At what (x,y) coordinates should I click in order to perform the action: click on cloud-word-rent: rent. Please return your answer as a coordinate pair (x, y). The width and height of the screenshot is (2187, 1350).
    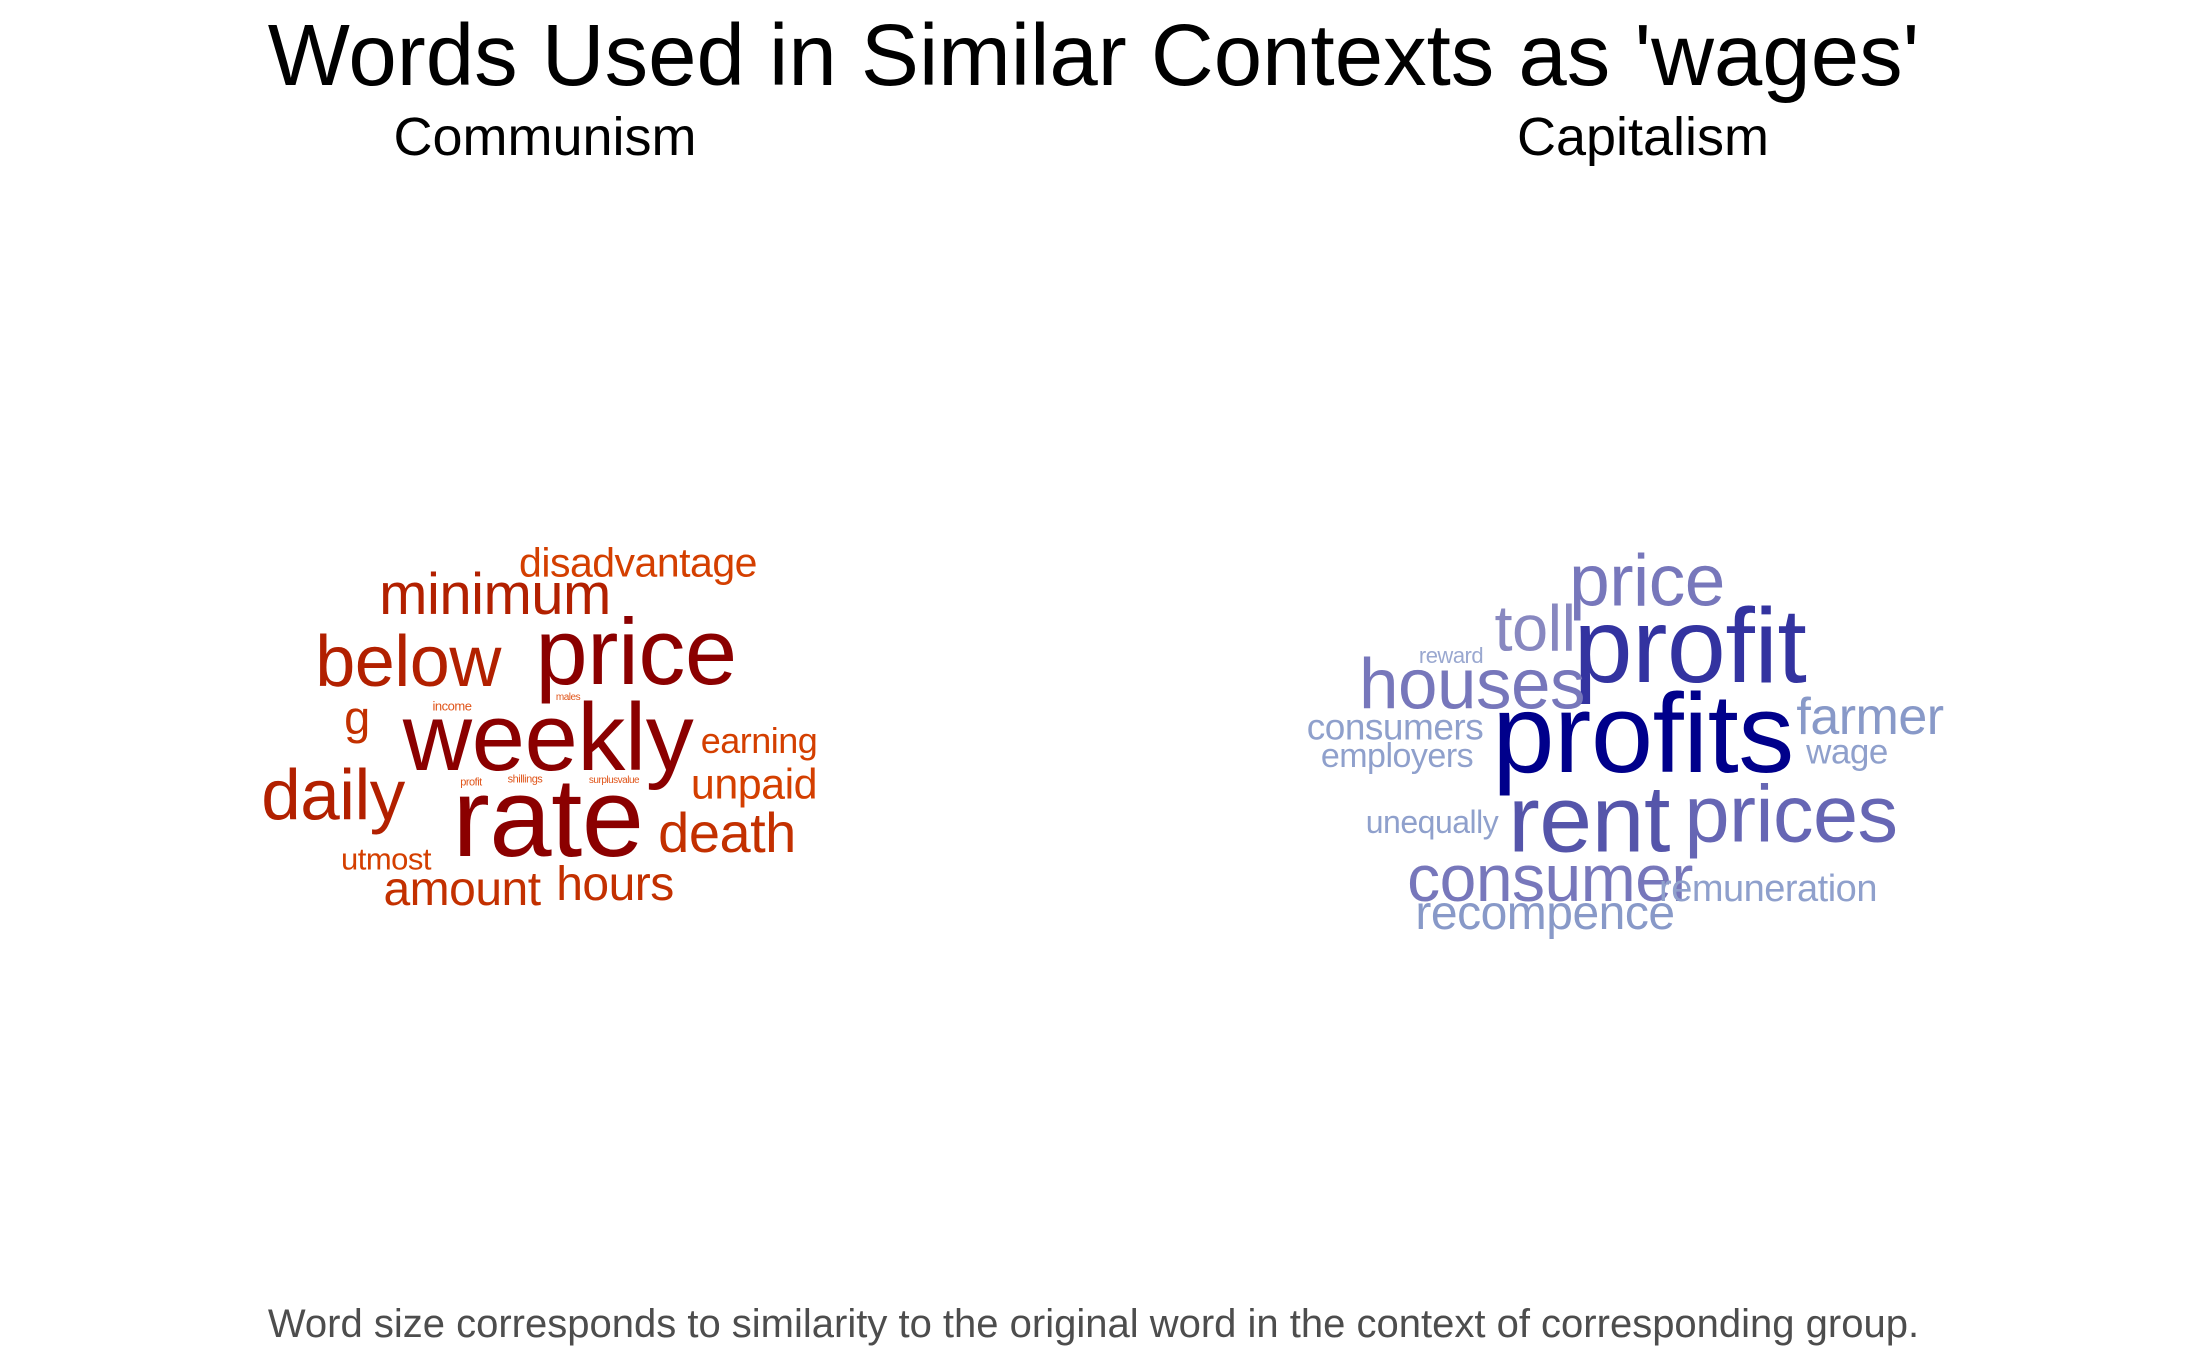
    Looking at the image, I should click on (1589, 819).